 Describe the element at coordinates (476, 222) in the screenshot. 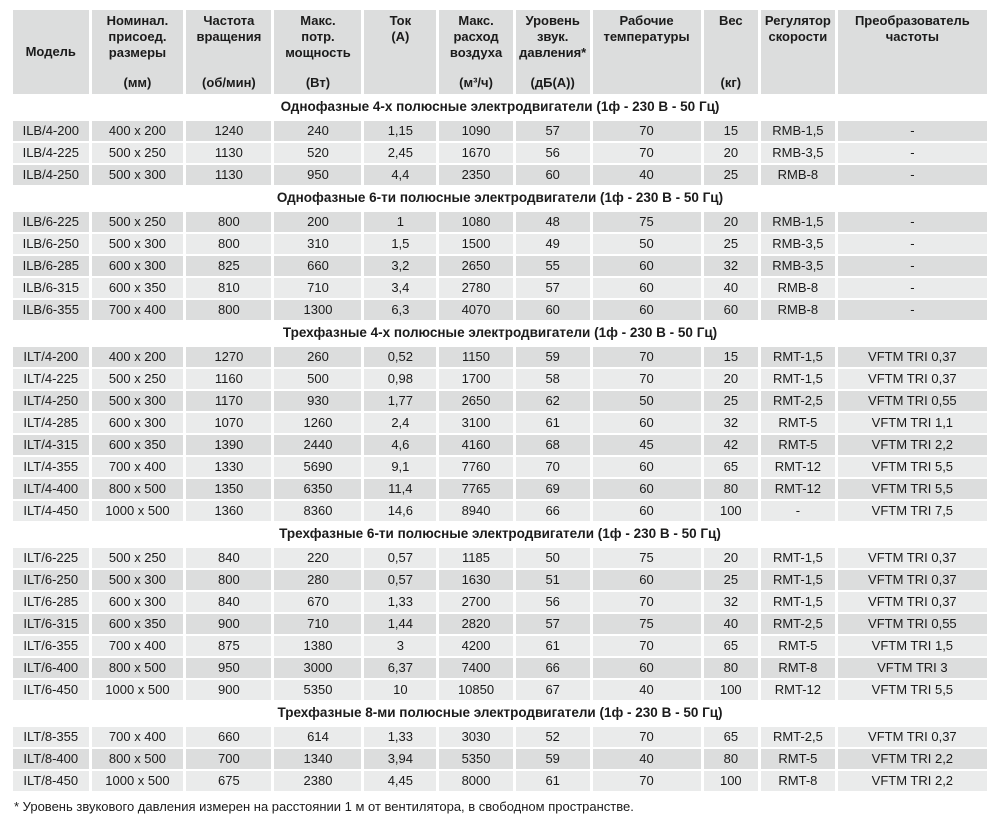

I see `cell-airflow: 1080` at that location.